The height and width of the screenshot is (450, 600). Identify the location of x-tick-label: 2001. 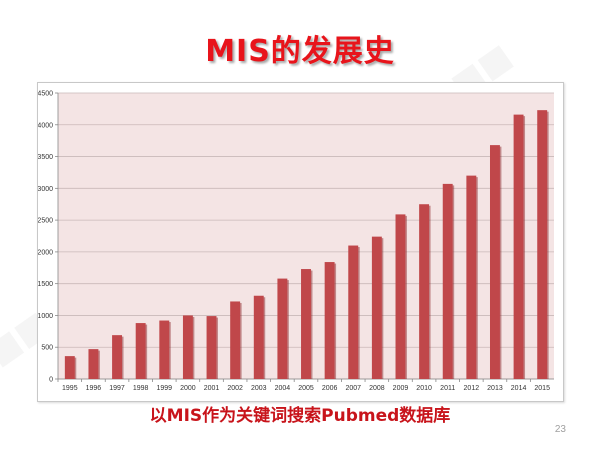
(212, 388).